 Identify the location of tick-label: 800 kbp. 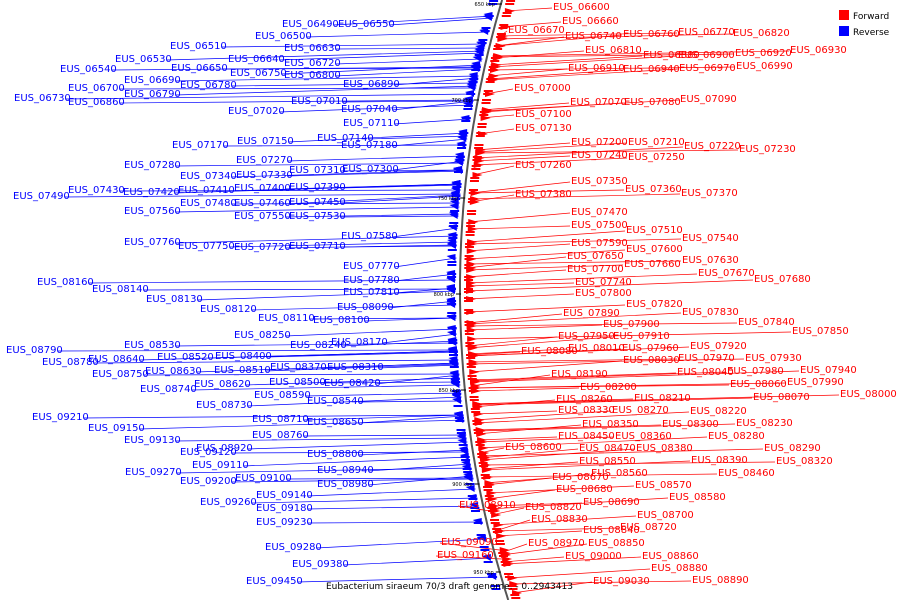
(444, 295).